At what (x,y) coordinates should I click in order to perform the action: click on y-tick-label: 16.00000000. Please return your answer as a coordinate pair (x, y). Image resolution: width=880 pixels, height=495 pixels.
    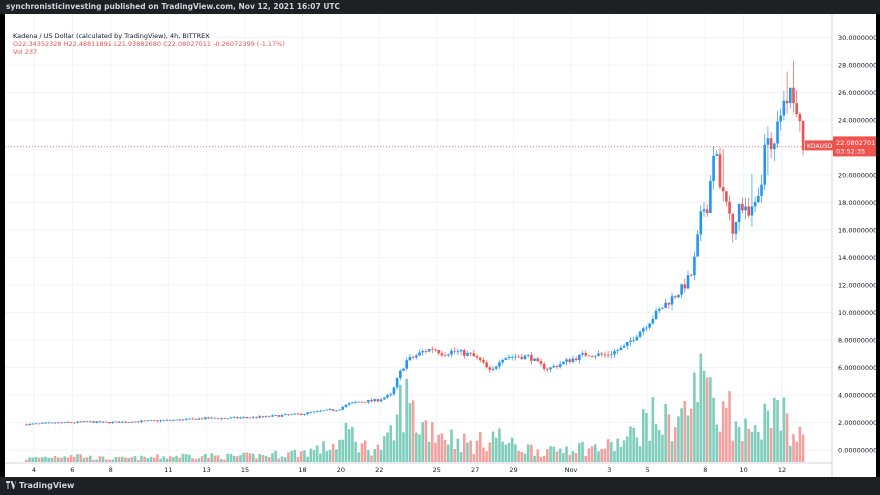
    Looking at the image, I should click on (857, 231).